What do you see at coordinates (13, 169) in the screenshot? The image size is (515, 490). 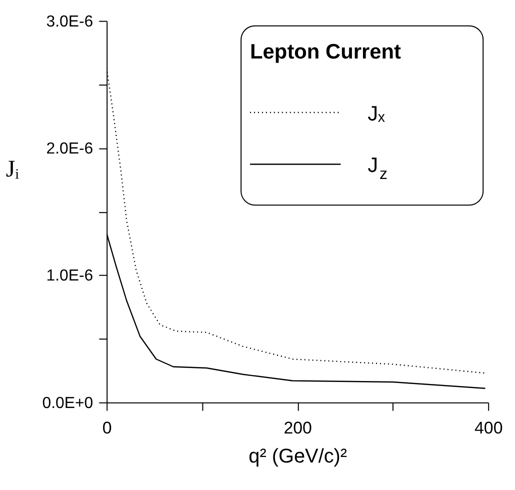 I see `y-axis-title: Jᵢ` at bounding box center [13, 169].